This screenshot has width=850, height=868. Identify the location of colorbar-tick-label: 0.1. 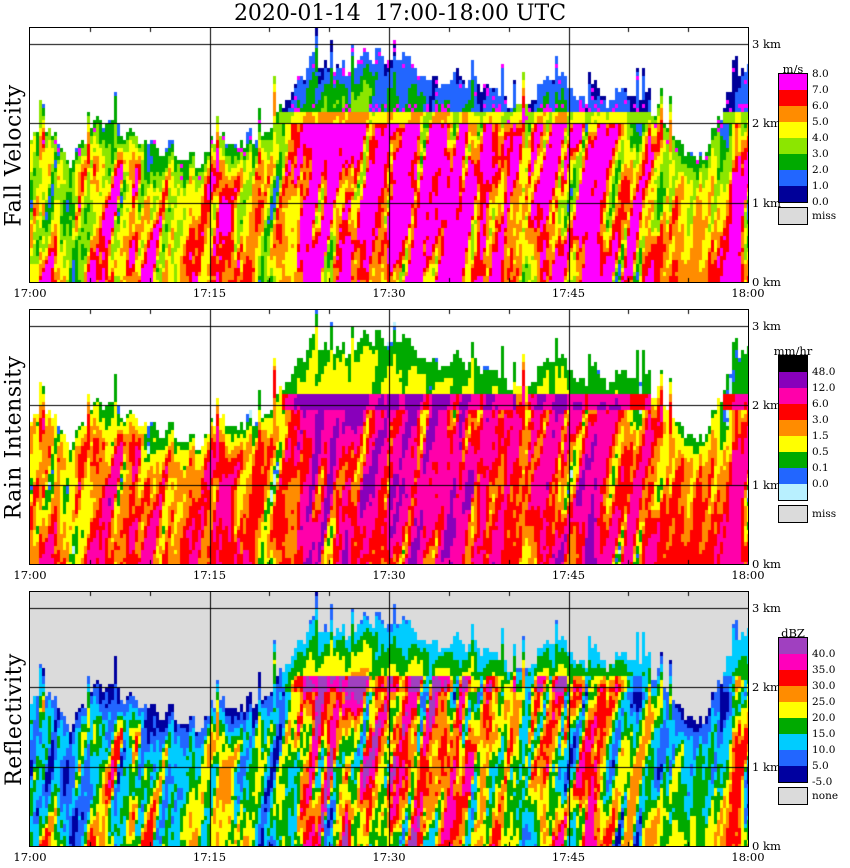
(820, 468).